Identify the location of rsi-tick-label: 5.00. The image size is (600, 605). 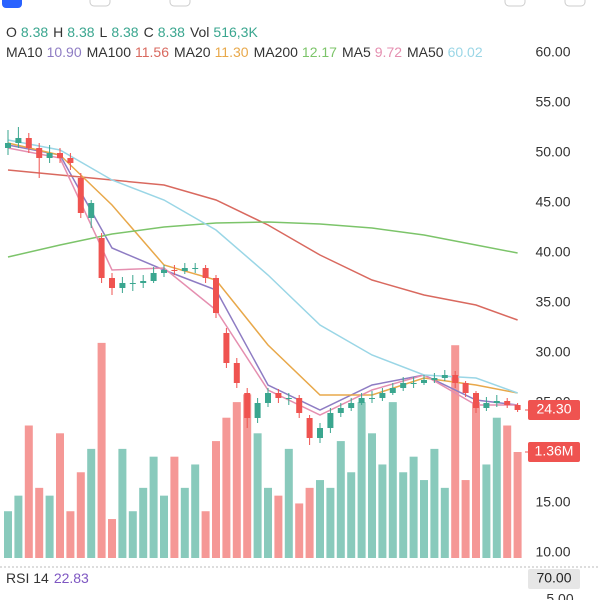
(559, 595).